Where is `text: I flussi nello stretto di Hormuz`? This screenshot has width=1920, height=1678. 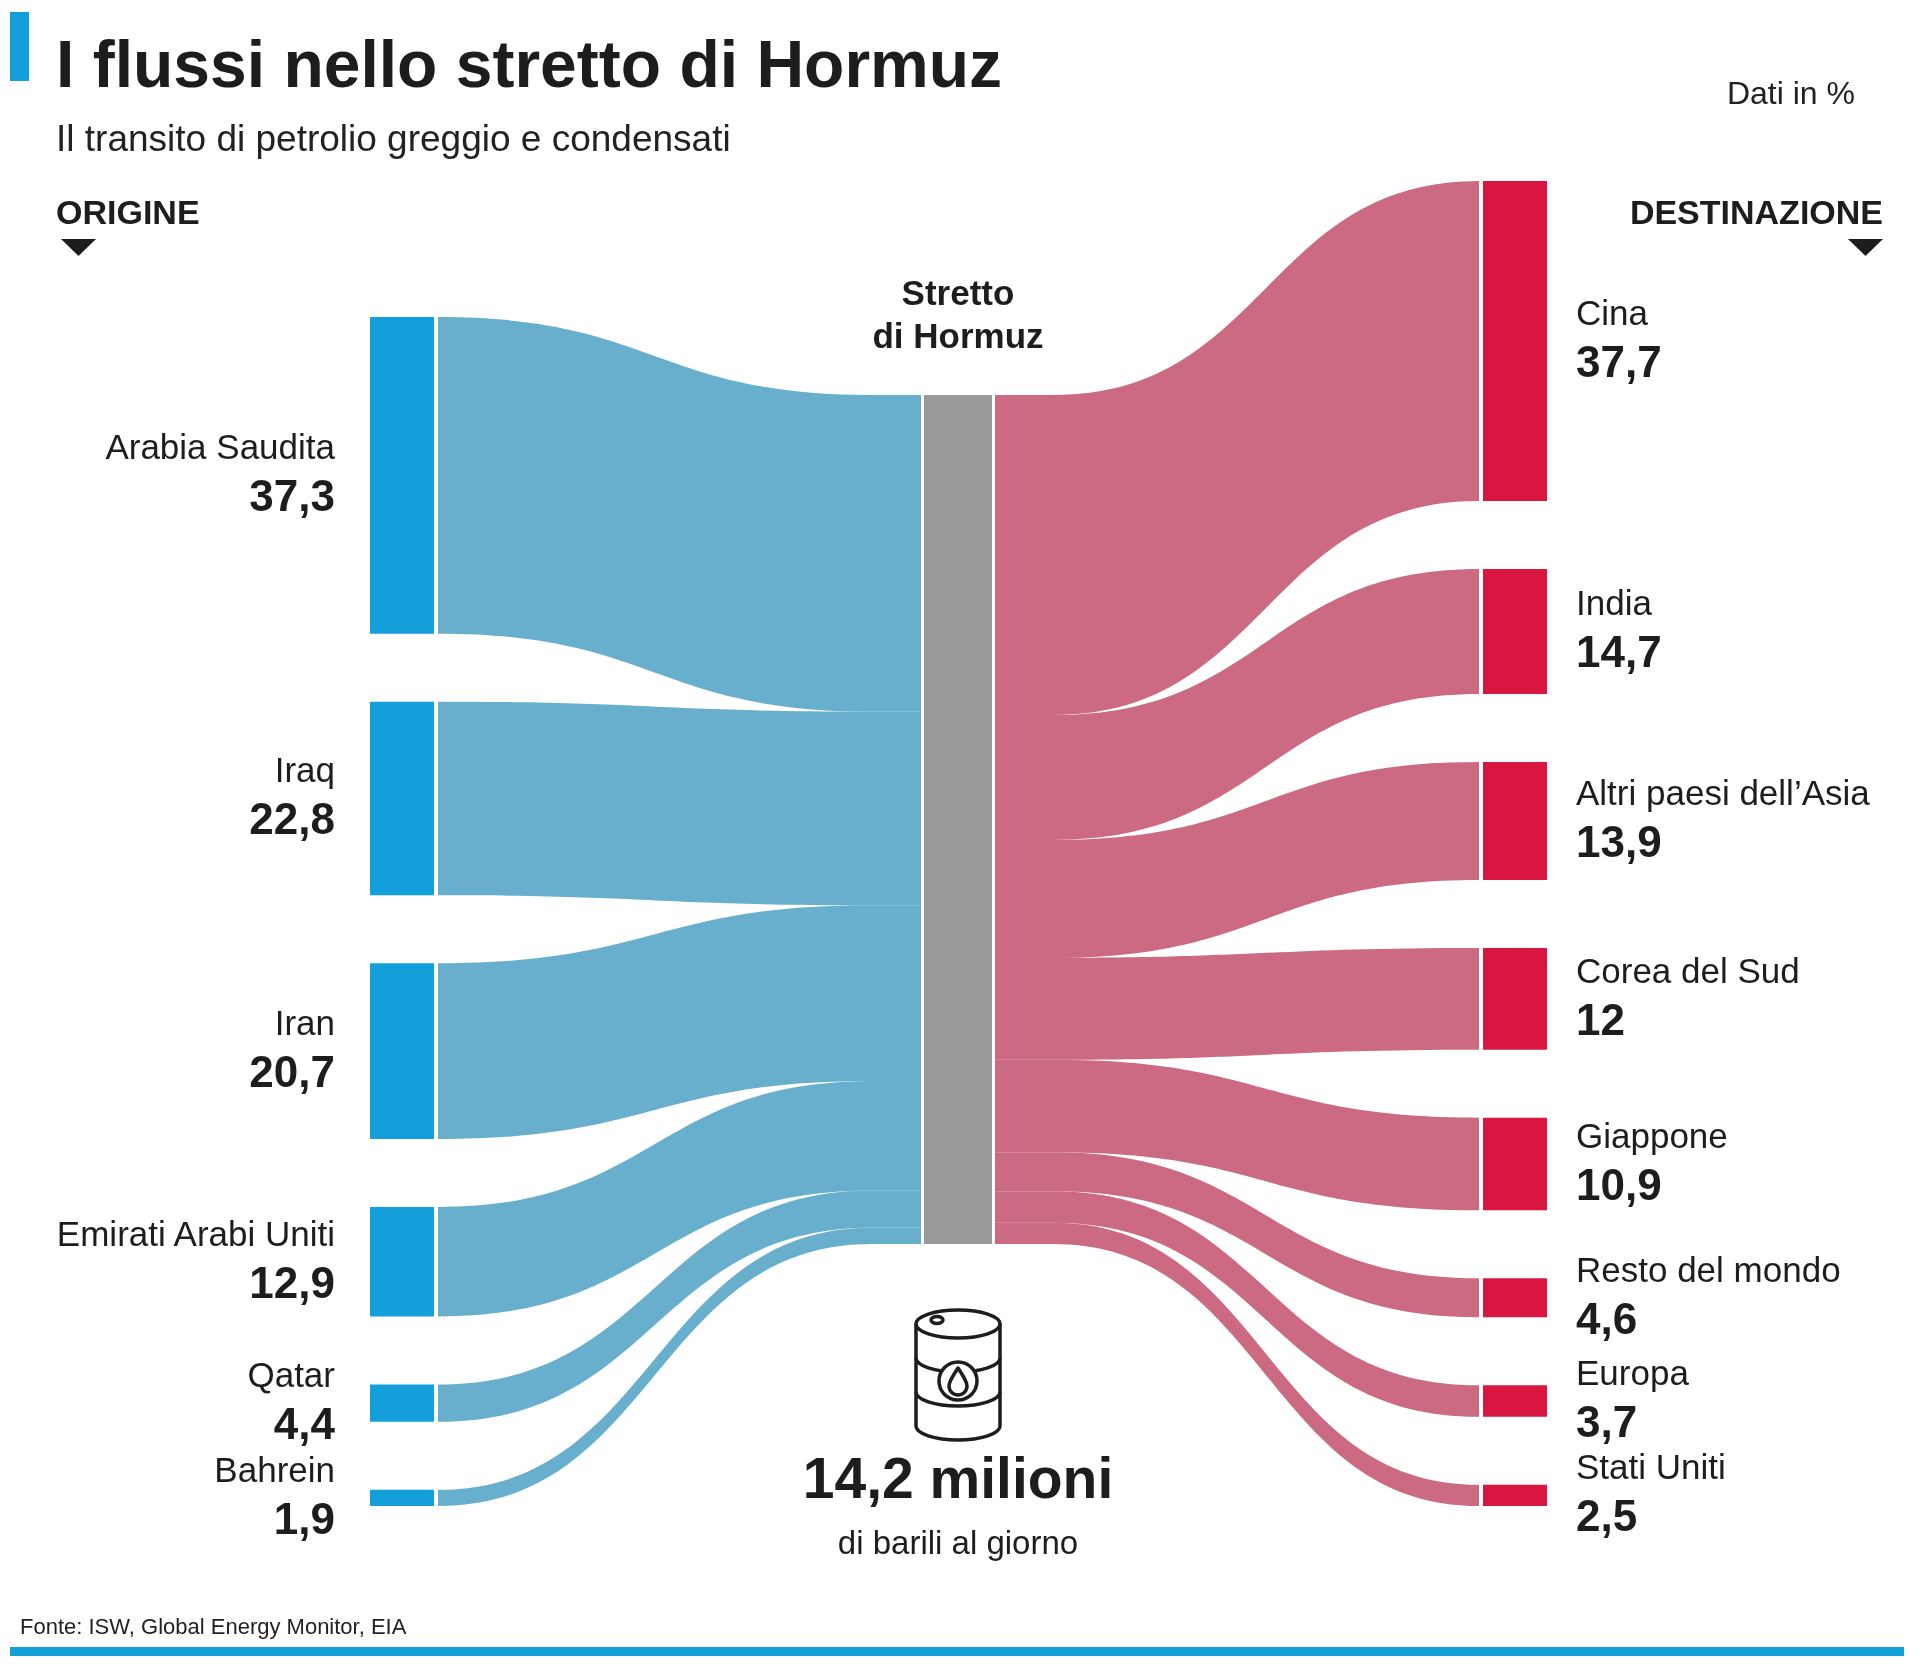 text: I flussi nello stretto di Hormuz is located at coordinates (529, 64).